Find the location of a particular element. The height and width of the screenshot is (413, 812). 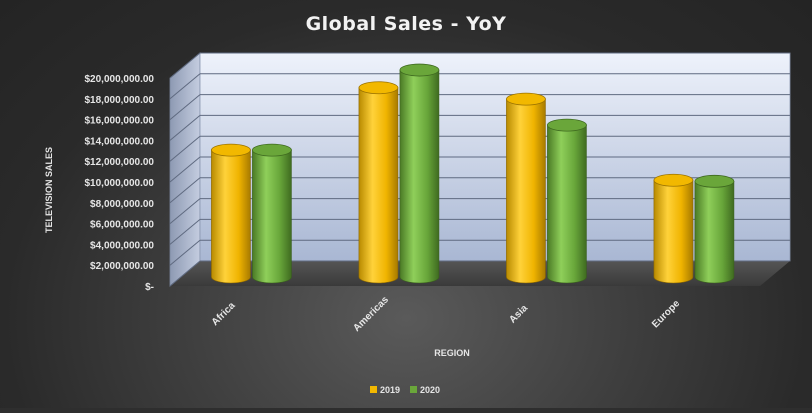

plot-floor is located at coordinates (480, 273).